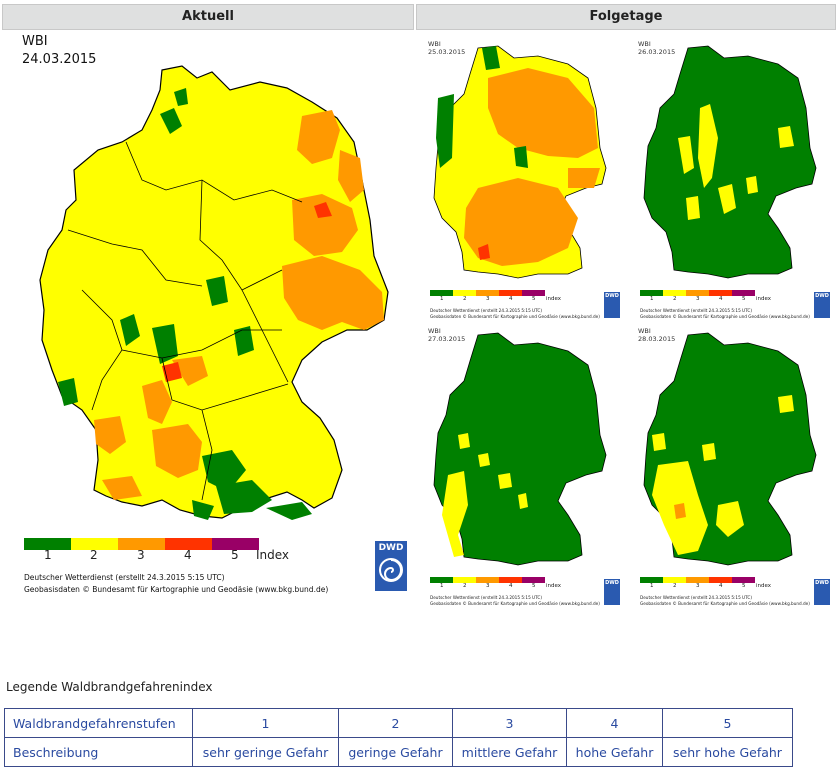 The height and width of the screenshot is (772, 840). I want to click on dwd-logo-text: DWD, so click(391, 548).